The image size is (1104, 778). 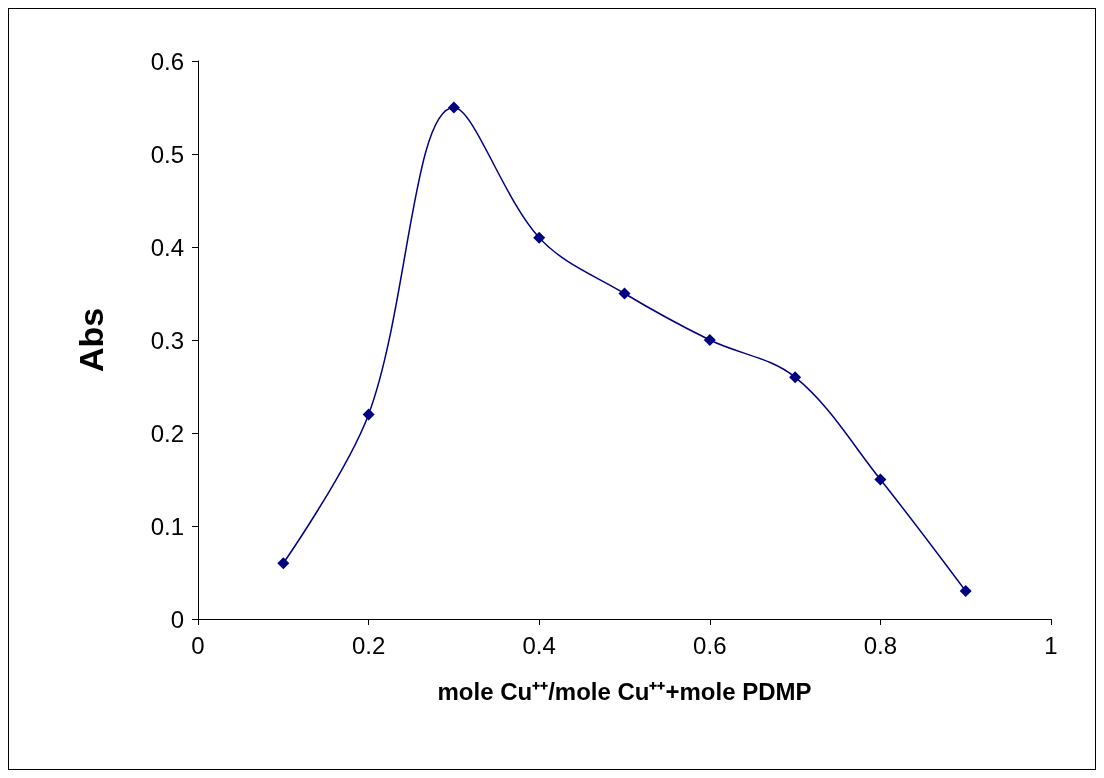 I want to click on x-tick-label: 0.8, so click(x=880, y=645).